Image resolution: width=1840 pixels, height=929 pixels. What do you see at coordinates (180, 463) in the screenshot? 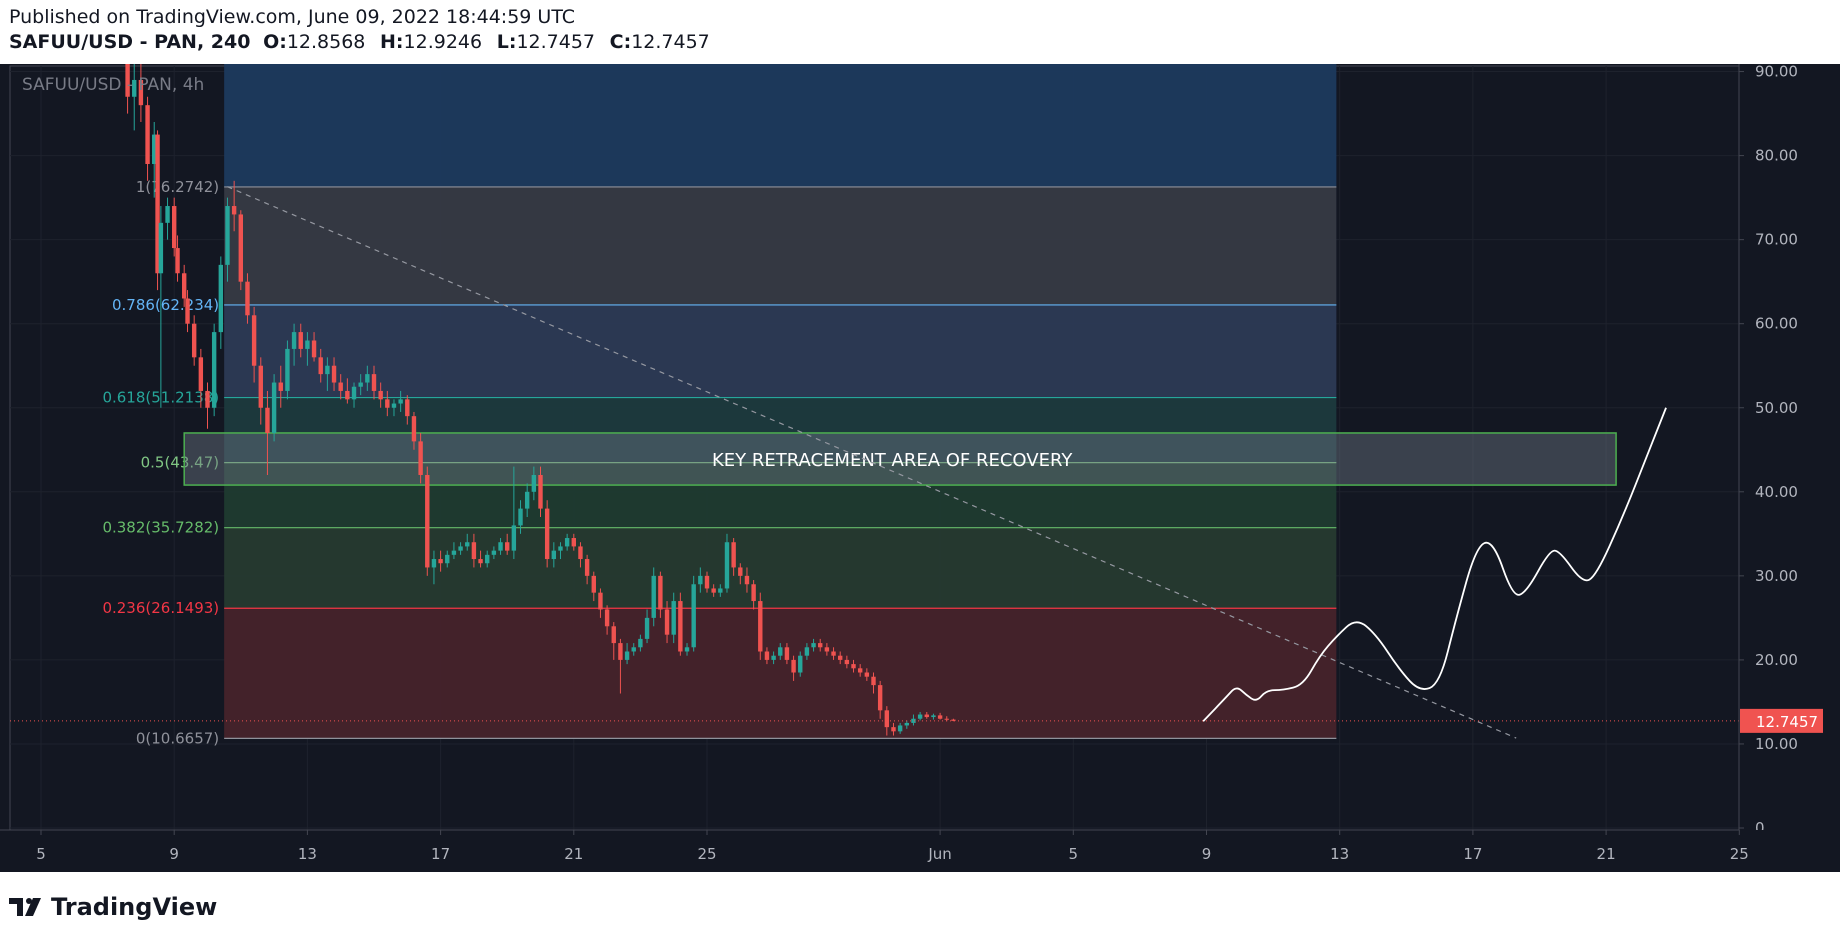
I see `fib-level-label: 0.5(43.47)` at bounding box center [180, 463].